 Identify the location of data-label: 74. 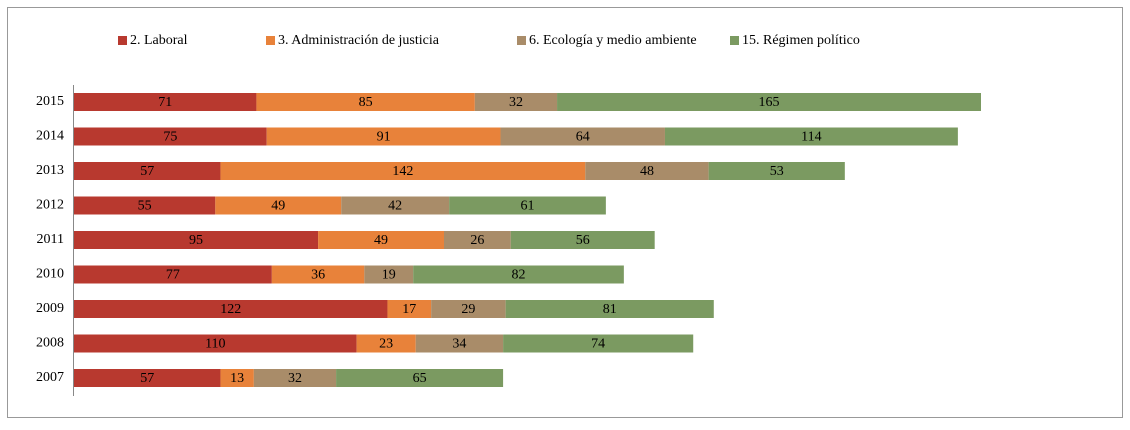
(598, 344).